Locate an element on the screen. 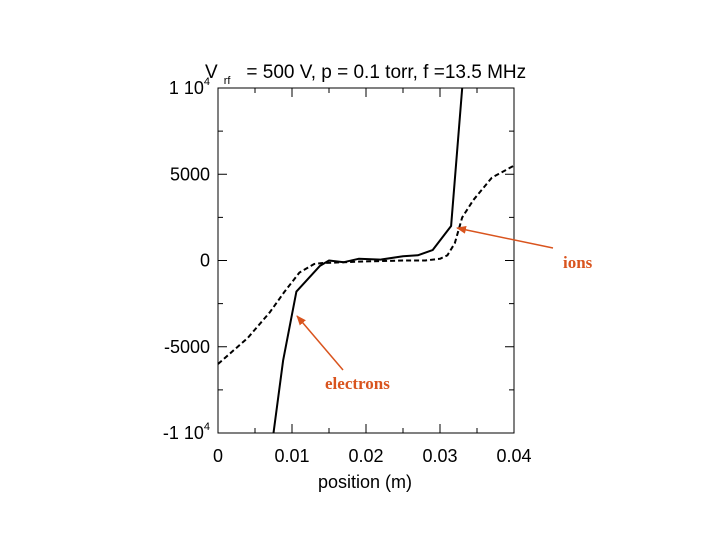  title-rest: = 500 V, p = 0.1 torr, f =13.5 MHz is located at coordinates (386, 72).